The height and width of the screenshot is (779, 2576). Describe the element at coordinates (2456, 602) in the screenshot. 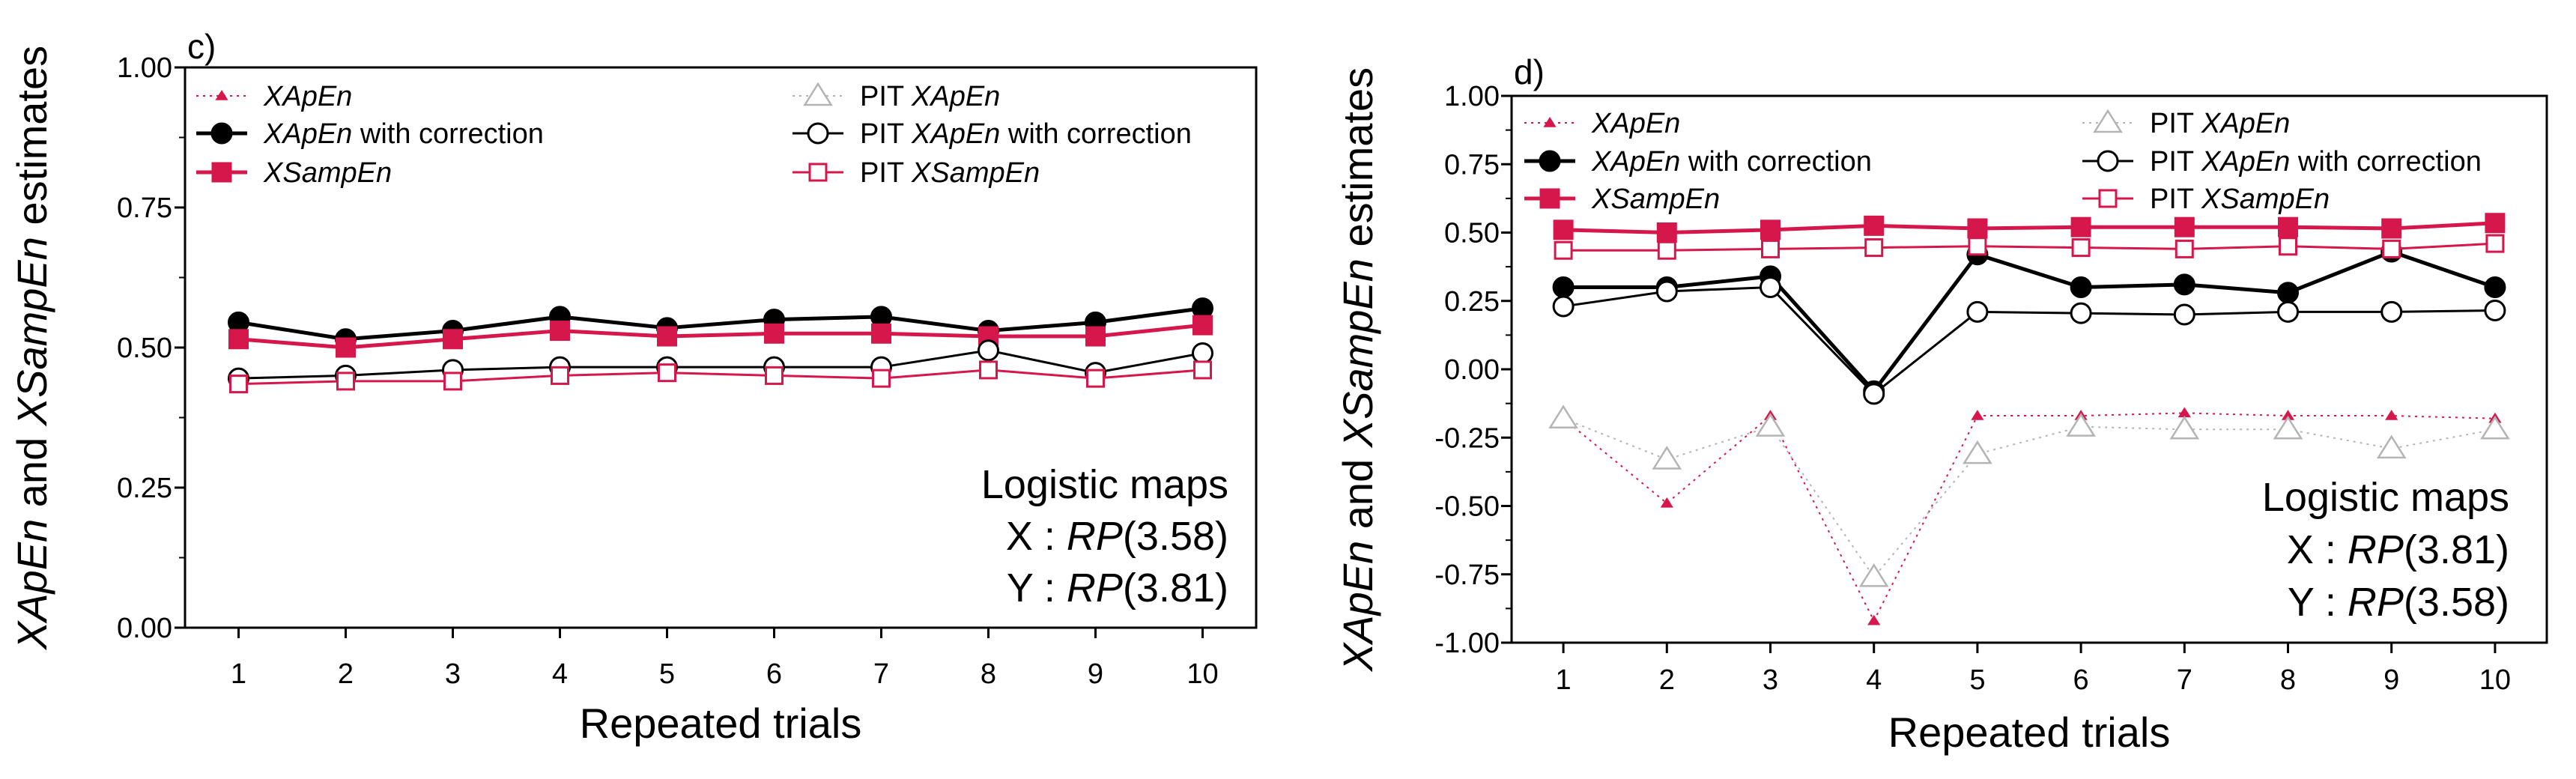

I see `annotation-part: (3.58)` at that location.